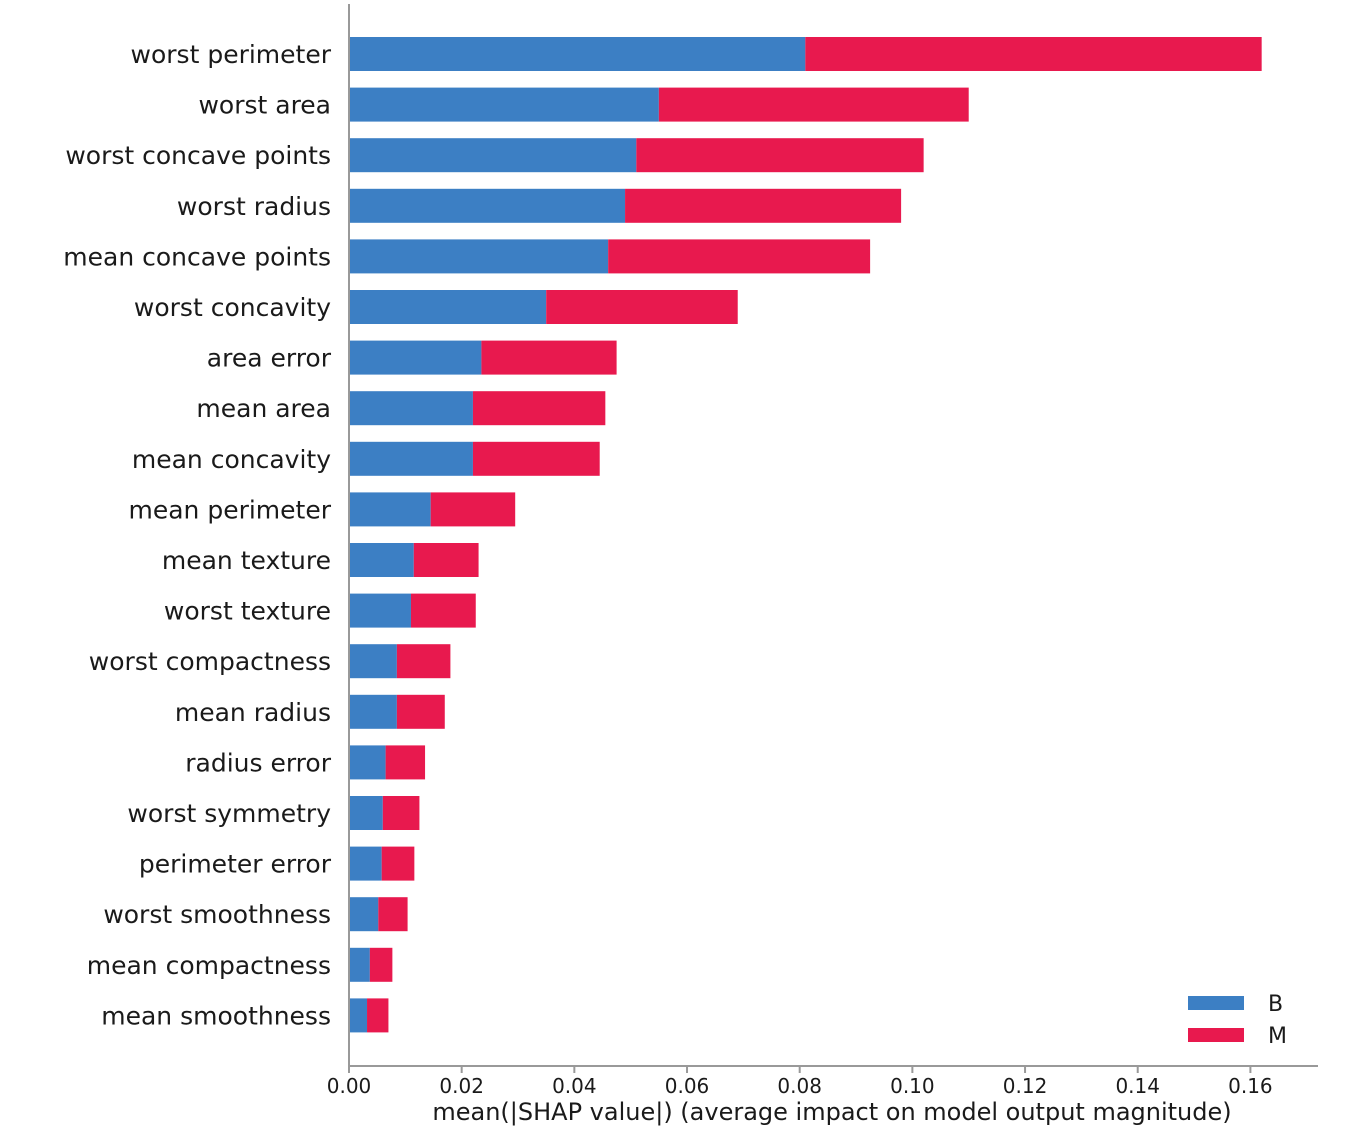 Image resolution: width=1350 pixels, height=1128 pixels. Describe the element at coordinates (258, 762) in the screenshot. I see `category-label: radius error` at that location.